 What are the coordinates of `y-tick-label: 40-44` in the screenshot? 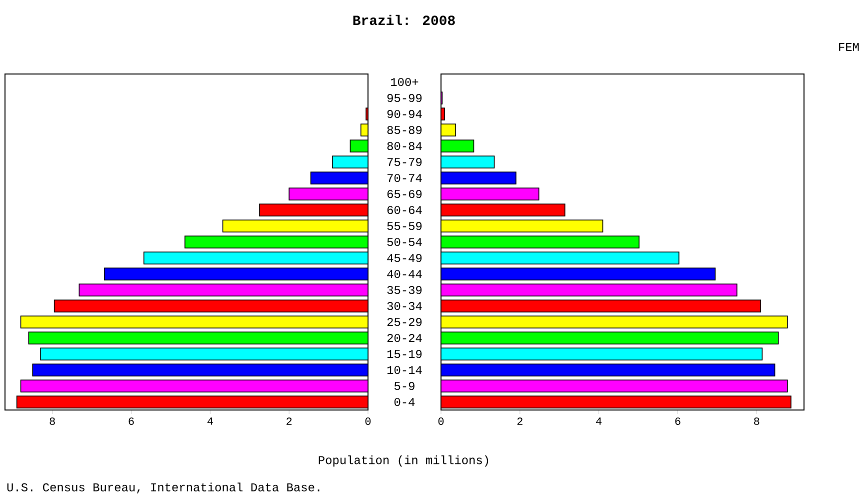 It's located at (404, 274).